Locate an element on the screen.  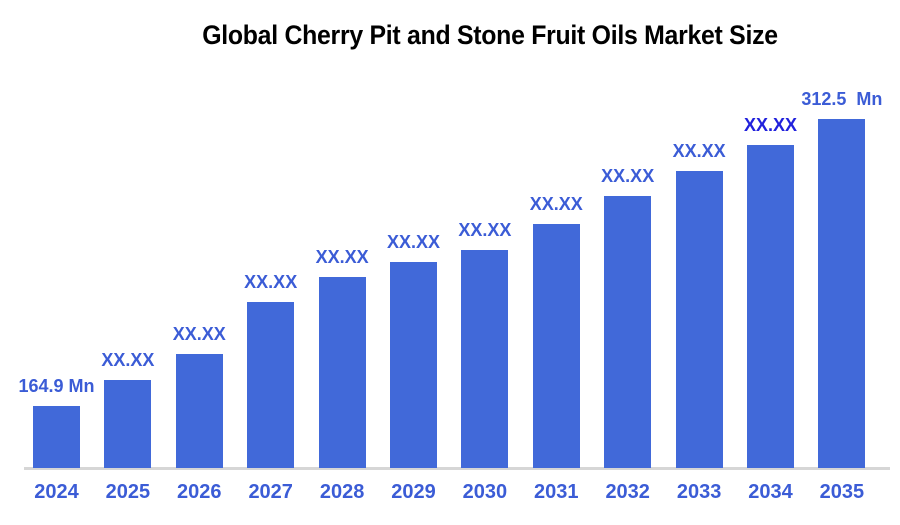
x-axis-line is located at coordinates (457, 468).